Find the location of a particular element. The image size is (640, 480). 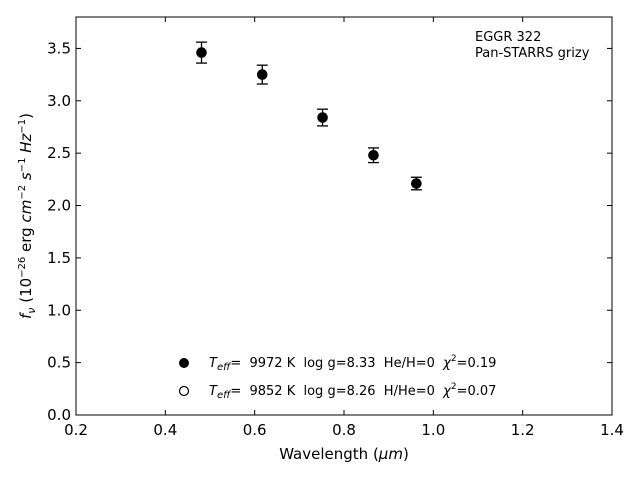

y-tick-label: 1.0 is located at coordinates (59, 310).